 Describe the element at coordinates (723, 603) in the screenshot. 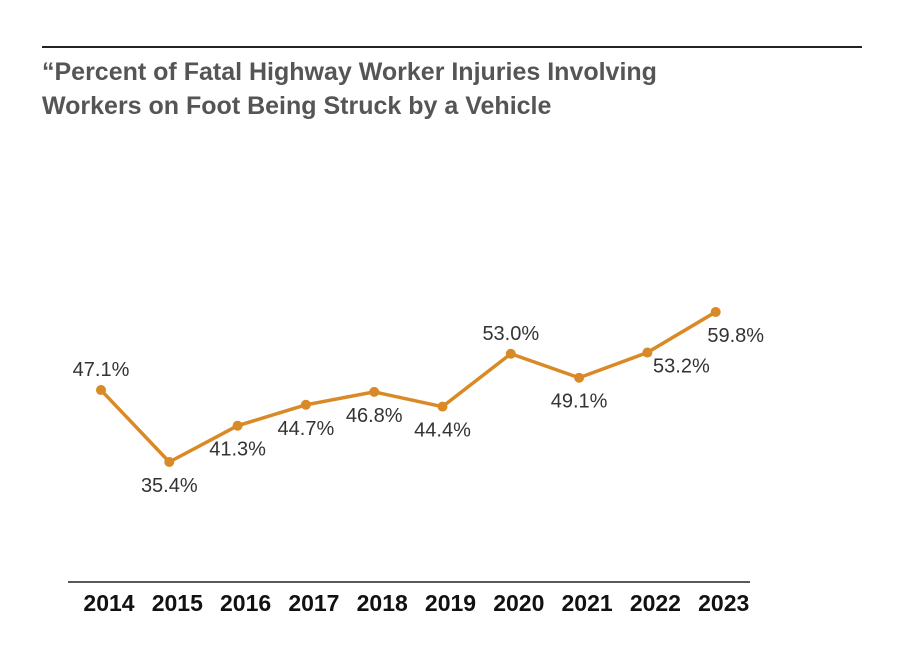

I see `x-tick-2023: 2023` at that location.